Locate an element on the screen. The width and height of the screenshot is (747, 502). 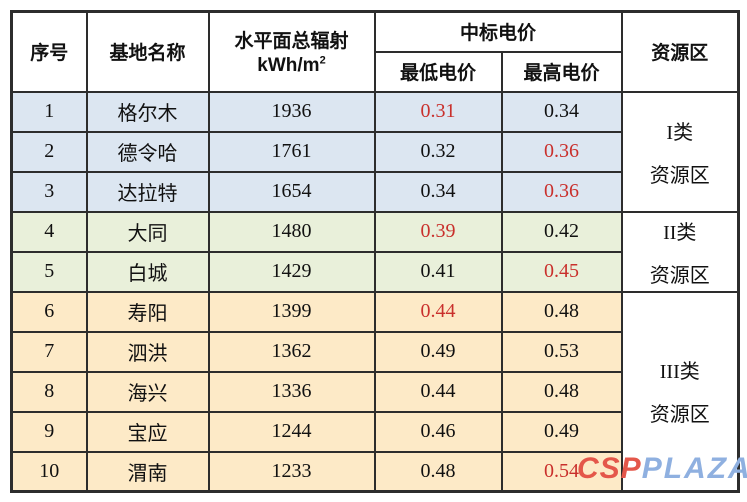
zone-label-line1: I类 is located at coordinates (680, 132).